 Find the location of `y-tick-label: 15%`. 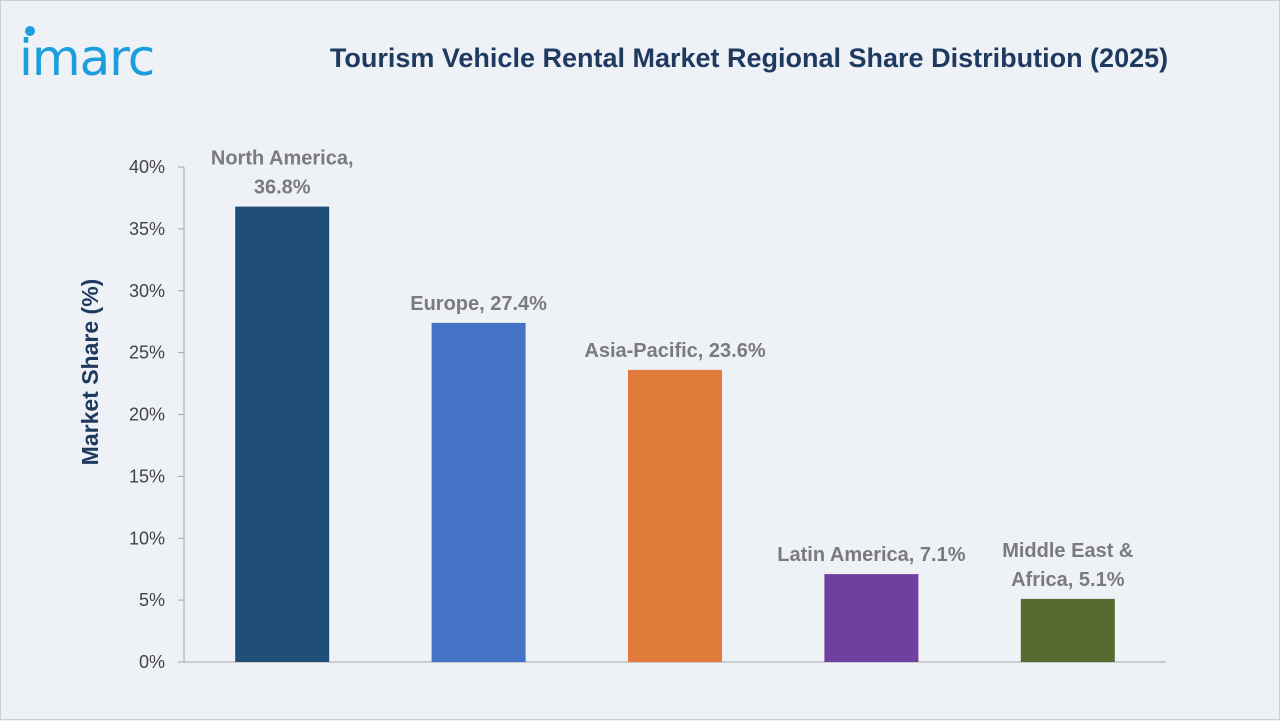

y-tick-label: 15% is located at coordinates (147, 476).